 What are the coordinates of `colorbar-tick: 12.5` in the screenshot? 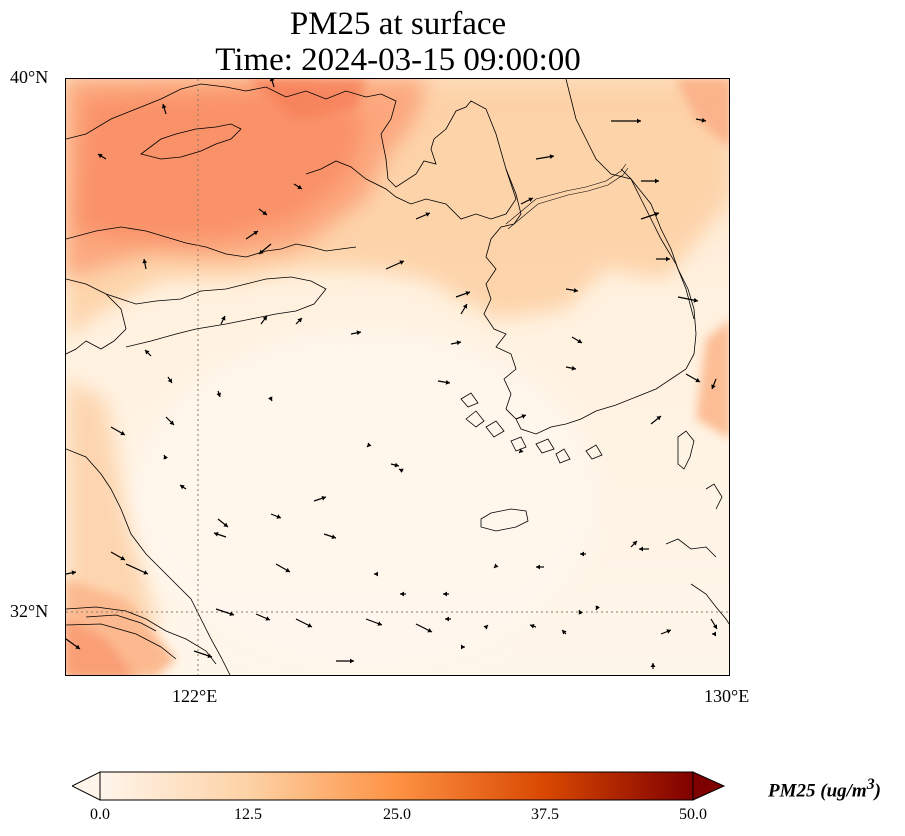 It's located at (248, 814).